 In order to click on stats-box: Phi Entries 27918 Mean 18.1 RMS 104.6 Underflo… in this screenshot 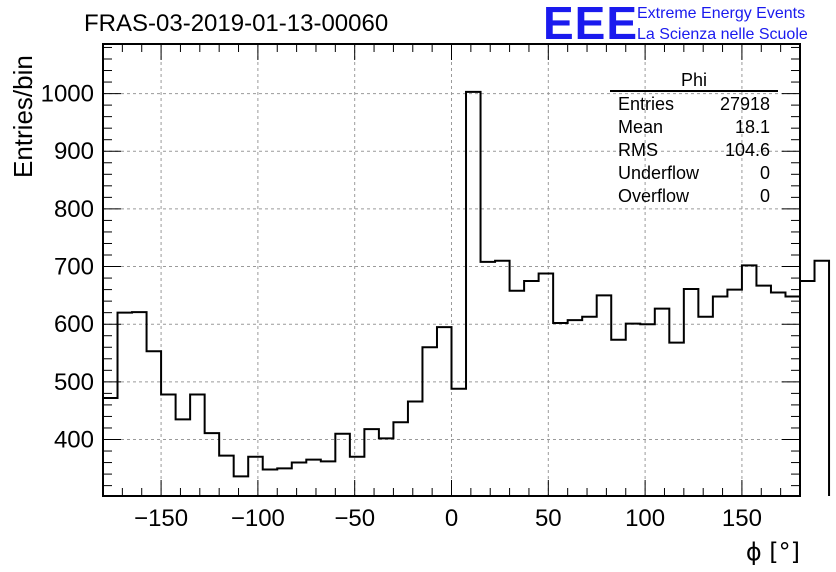, I will do `click(694, 138)`.